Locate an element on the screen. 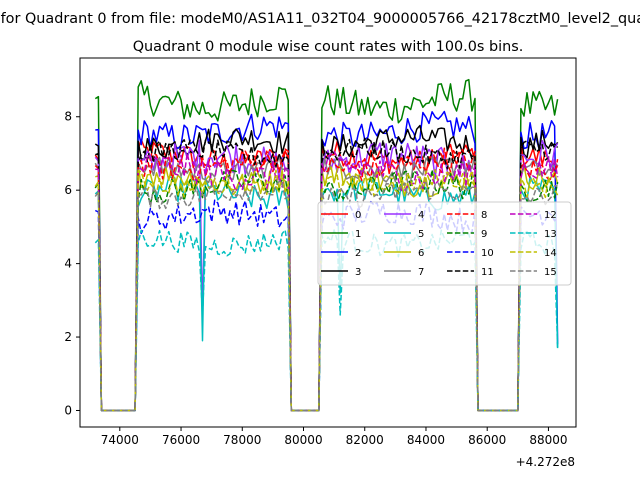 Image resolution: width=640 pixels, height=480 pixels. legend-label-11: 11 is located at coordinates (487, 272).